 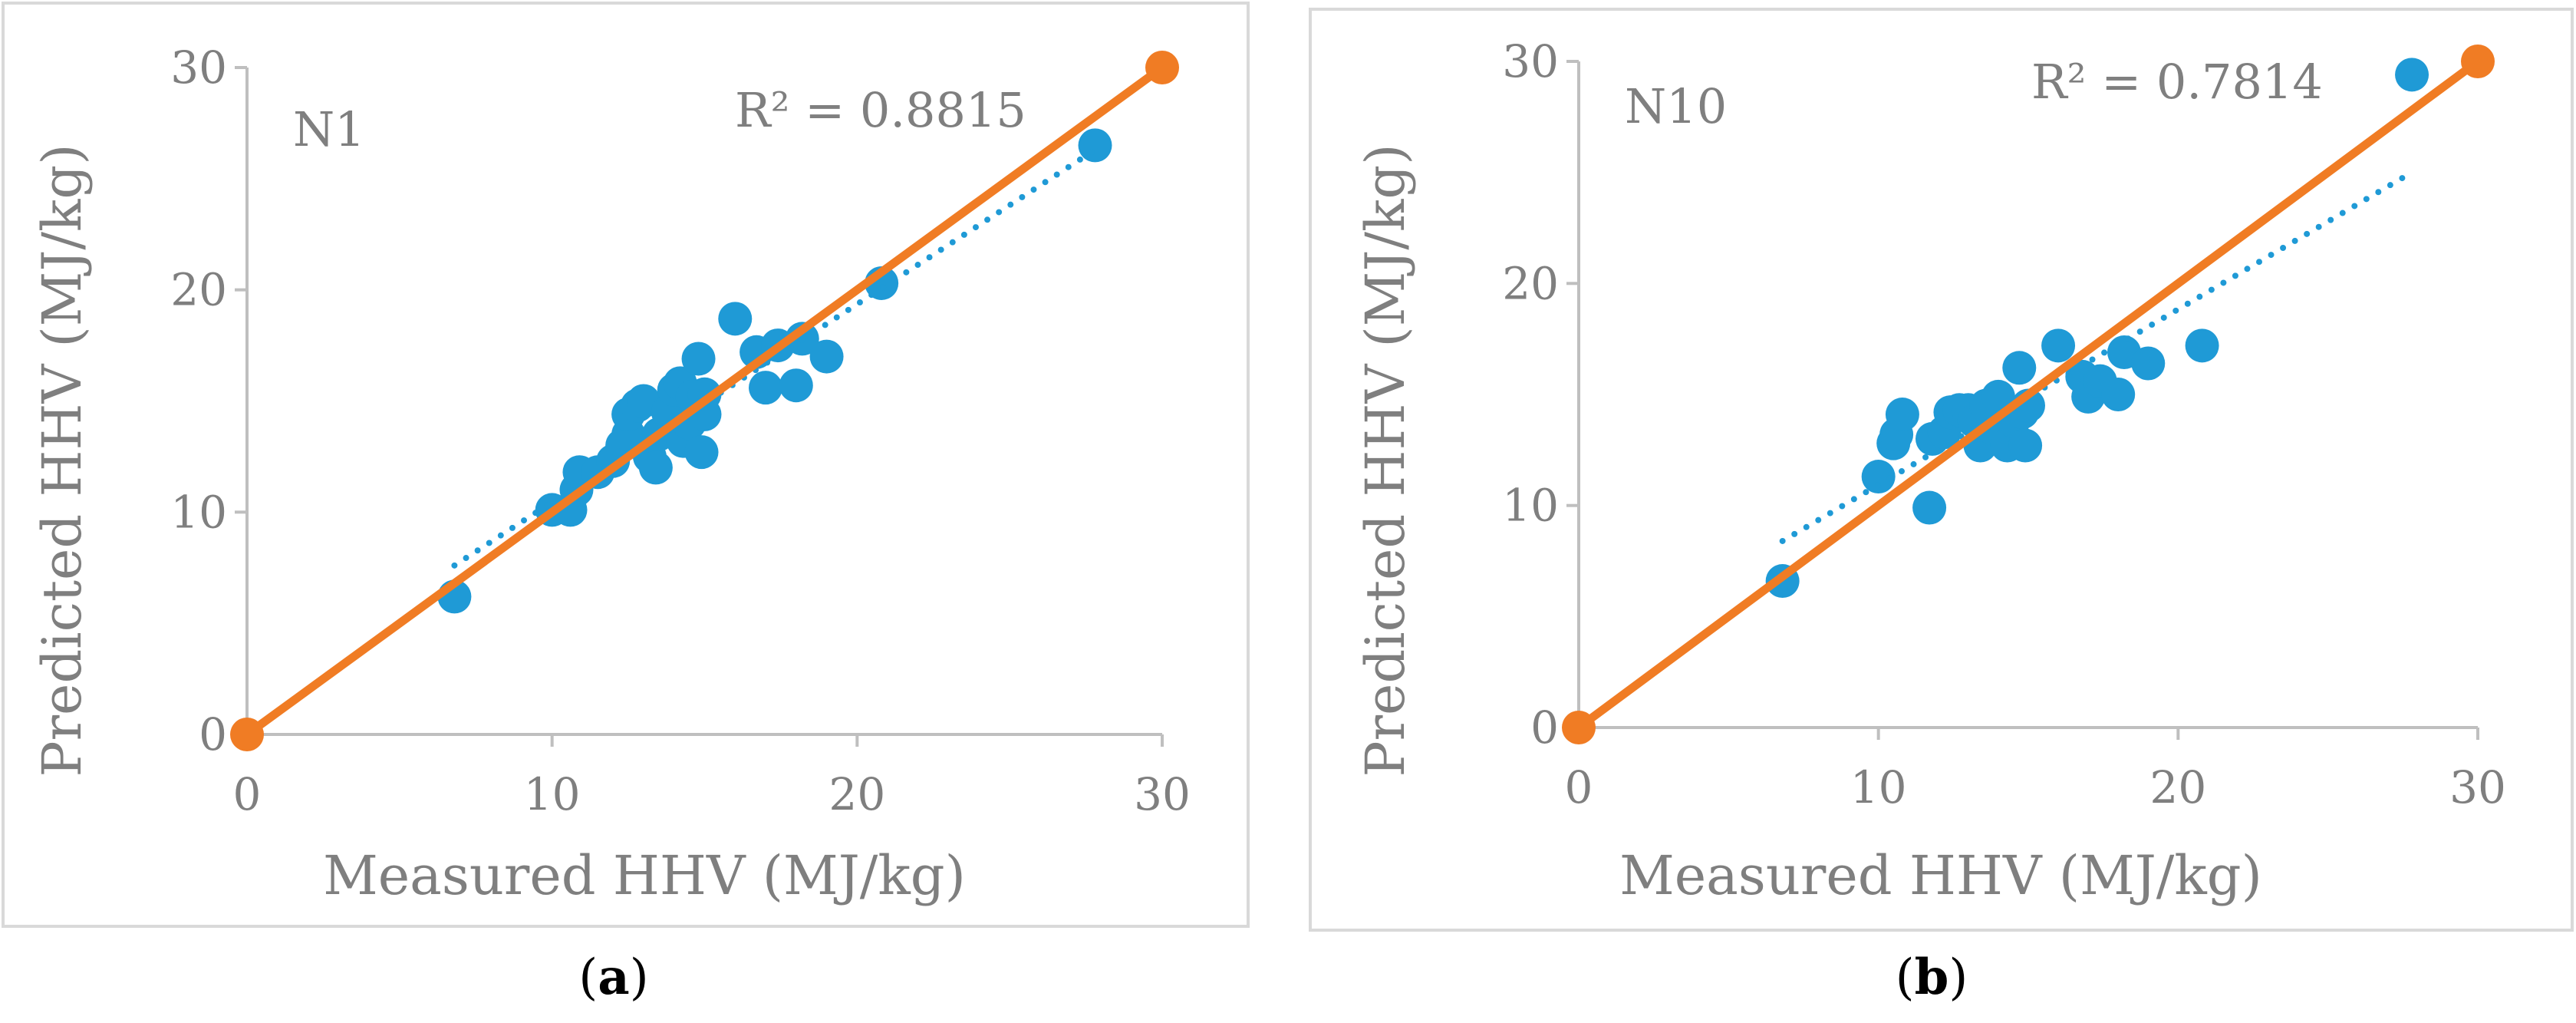 I want to click on panel-label: N10, so click(x=1676, y=106).